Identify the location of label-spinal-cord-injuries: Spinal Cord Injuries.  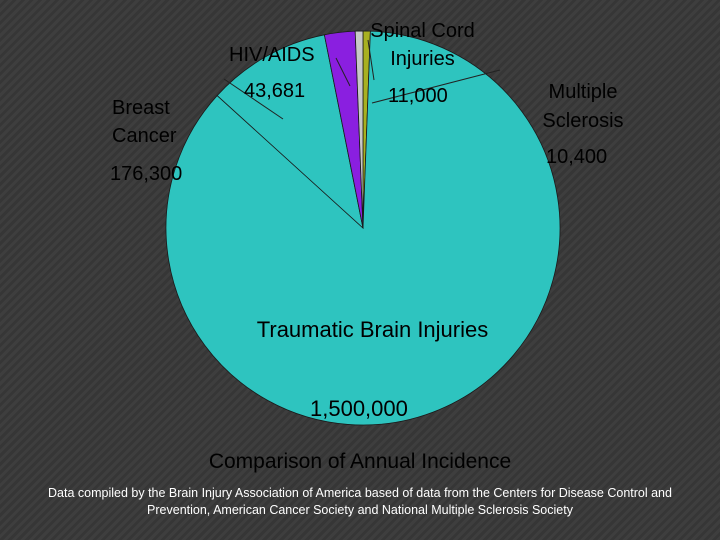
(422, 45).